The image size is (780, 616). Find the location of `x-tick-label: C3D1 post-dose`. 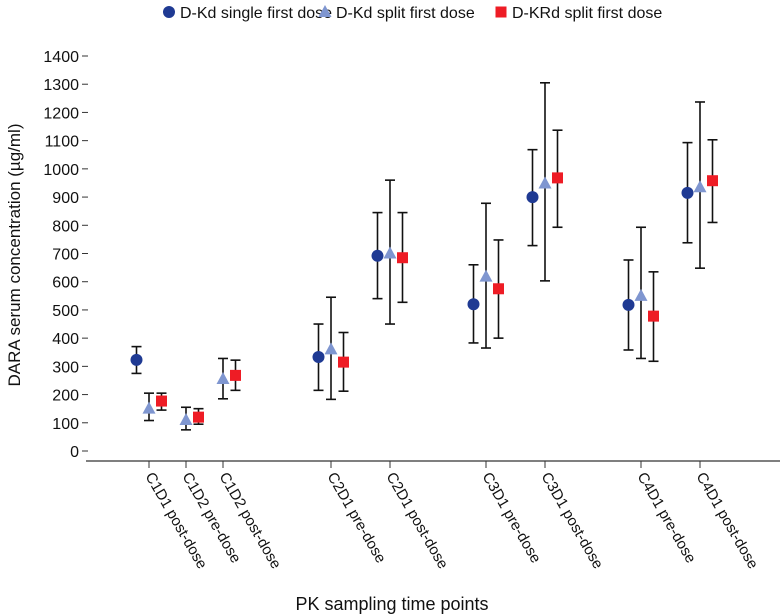

x-tick-label: C3D1 post-dose is located at coordinates (572, 521).